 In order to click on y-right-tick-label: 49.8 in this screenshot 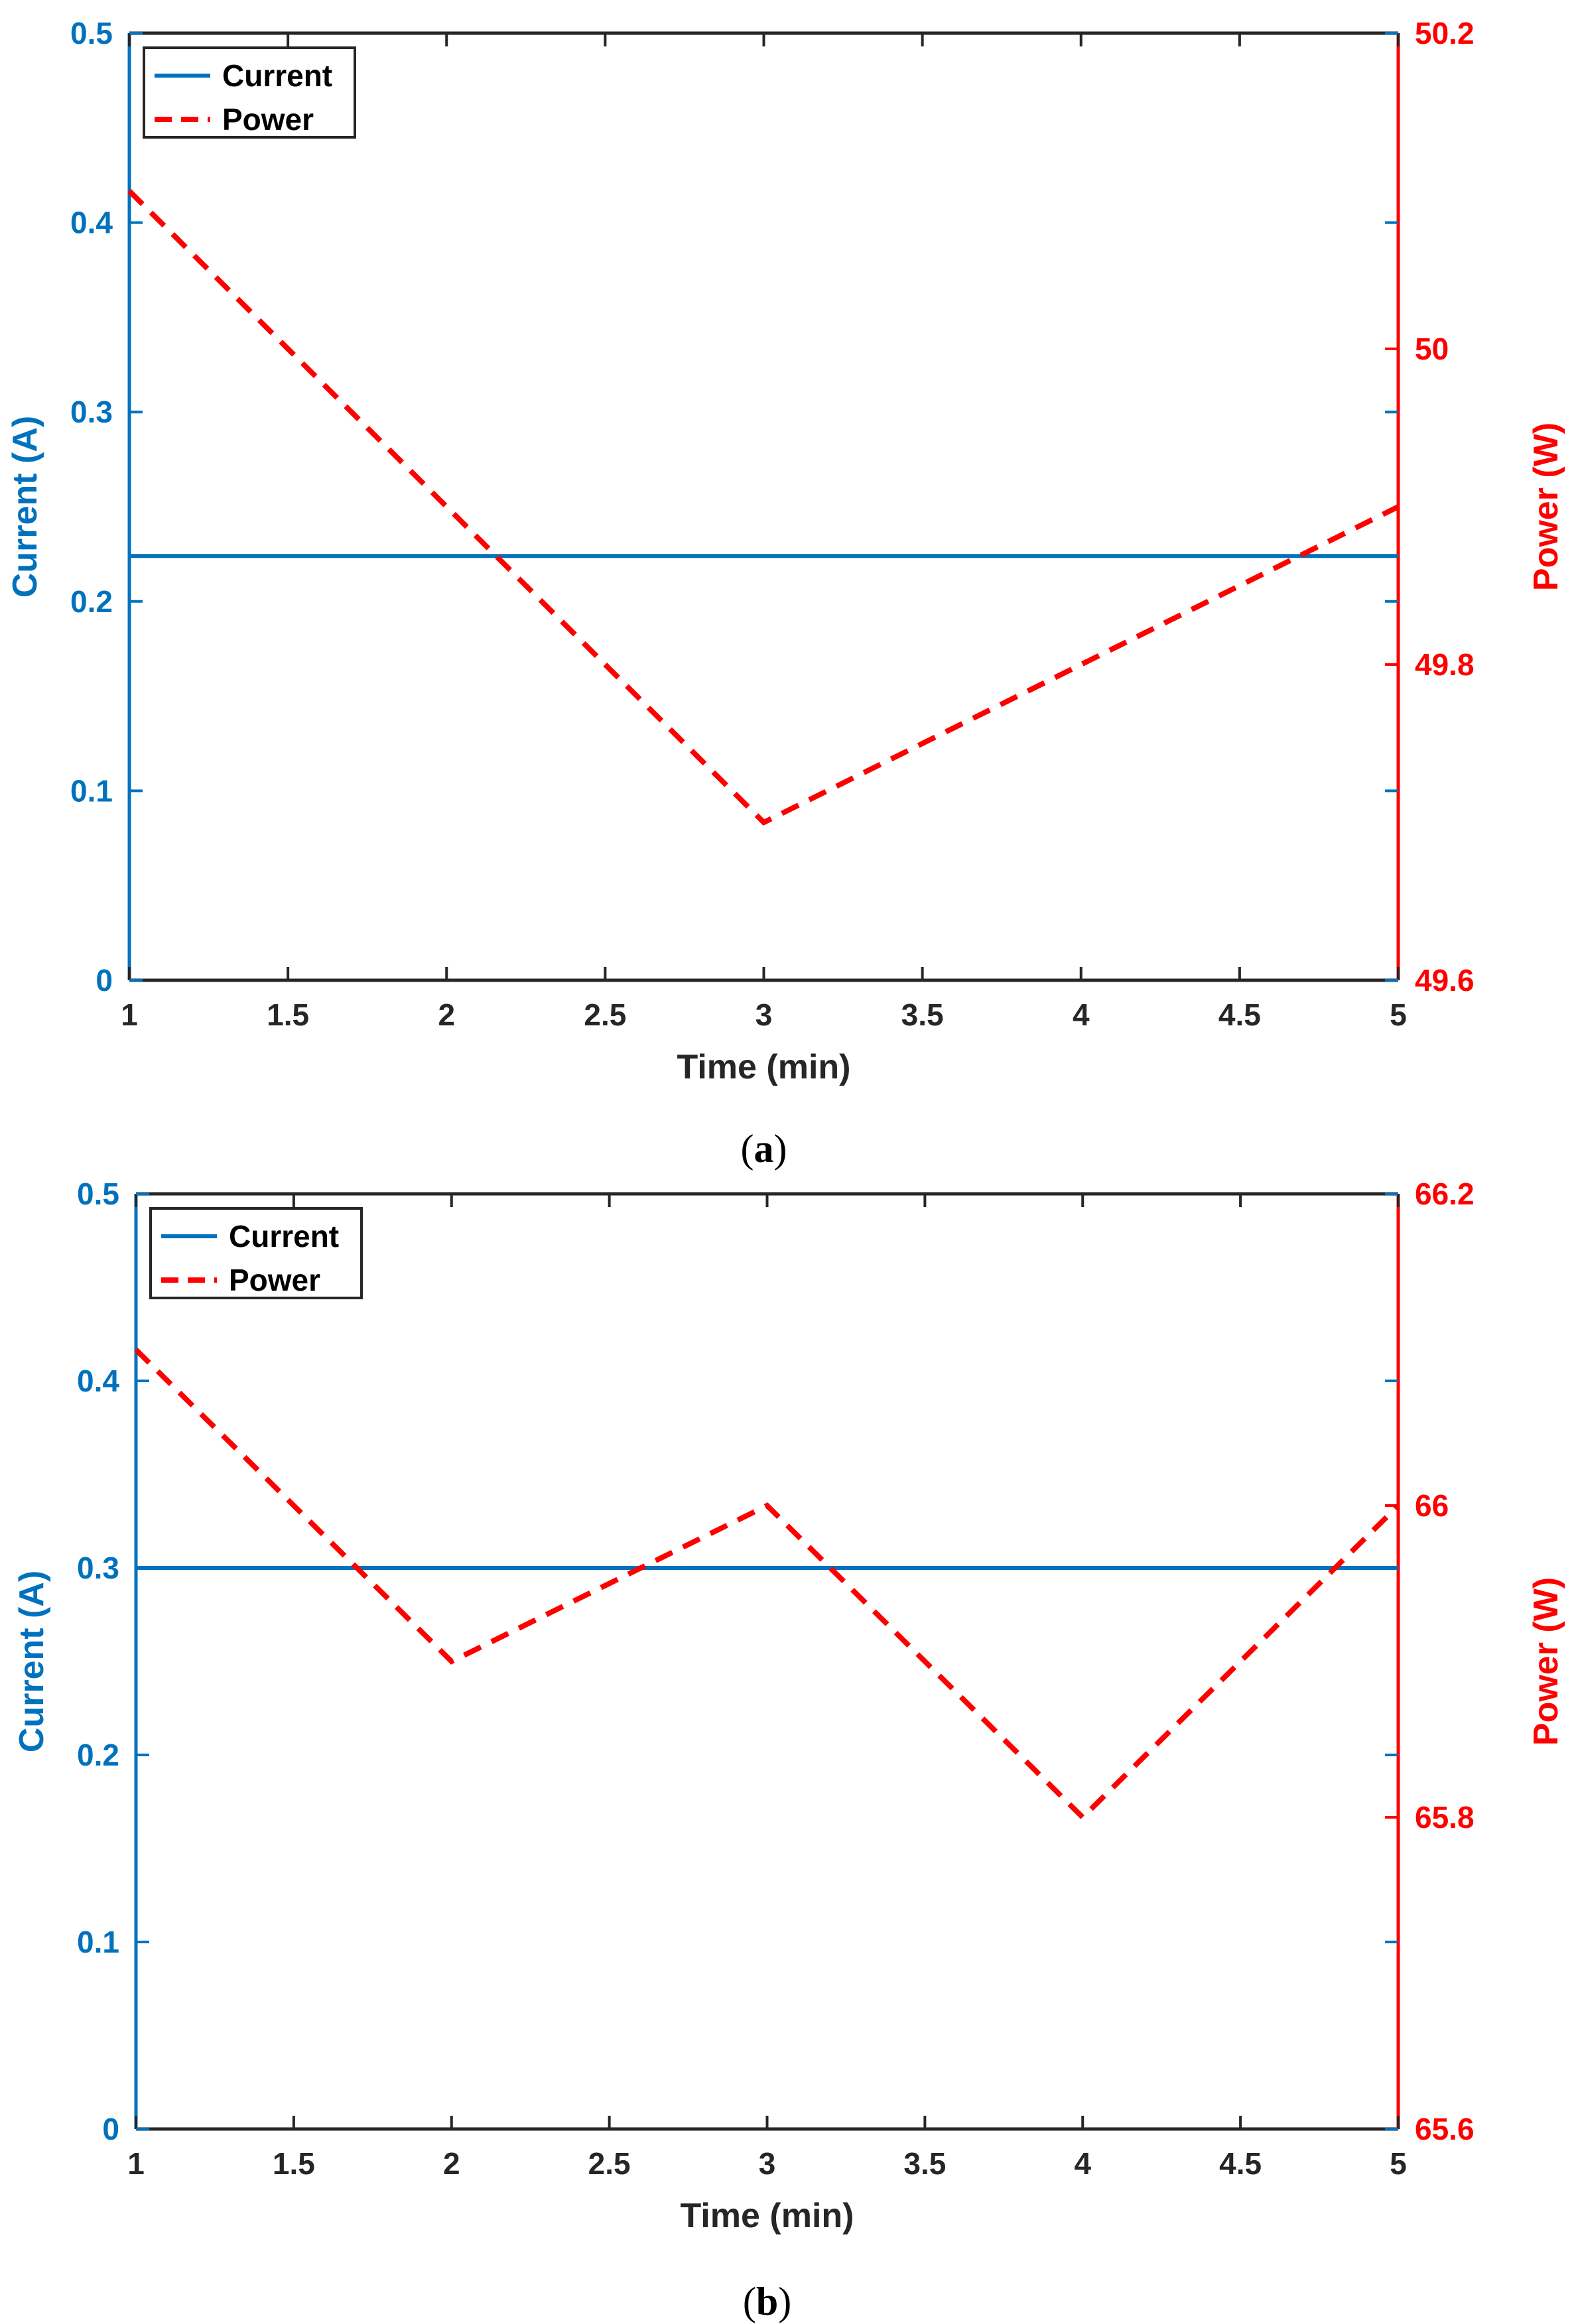, I will do `click(1445, 664)`.